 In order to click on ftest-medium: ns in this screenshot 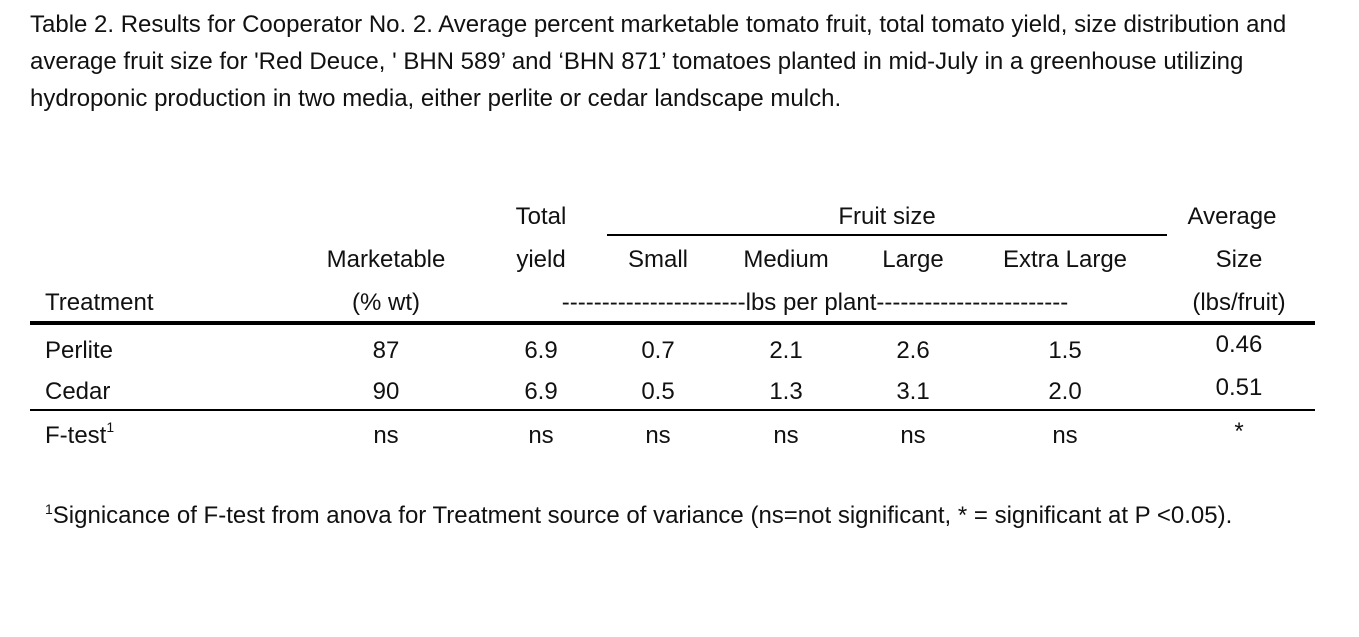, I will do `click(786, 435)`.